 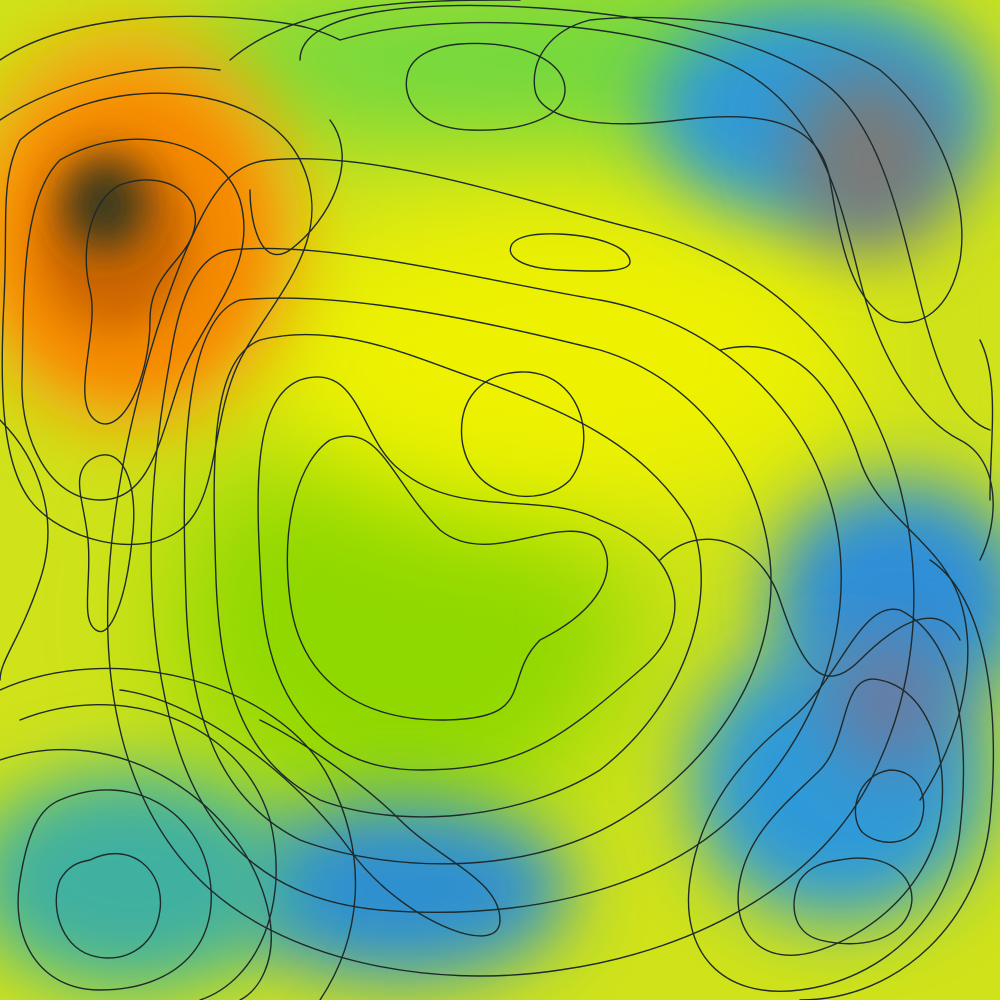 What do you see at coordinates (870, 160) in the screenshot?
I see `region-low-northeast-core` at bounding box center [870, 160].